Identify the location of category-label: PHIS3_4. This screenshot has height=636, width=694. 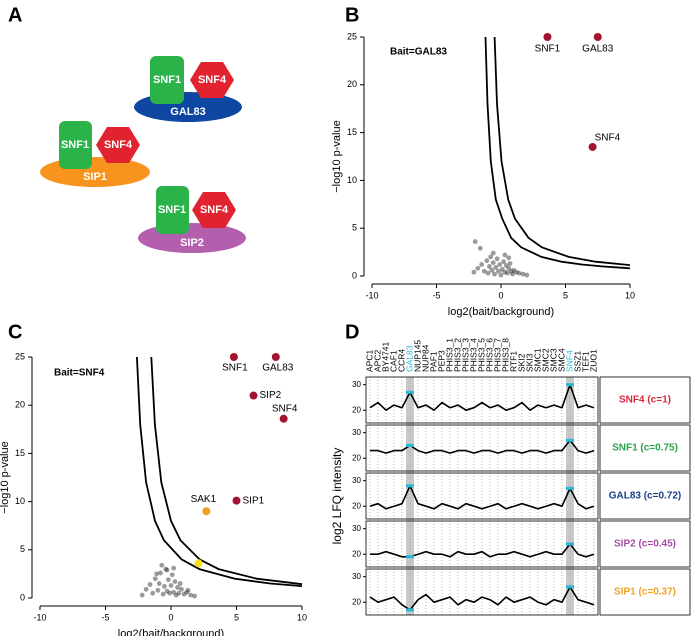
(473, 355).